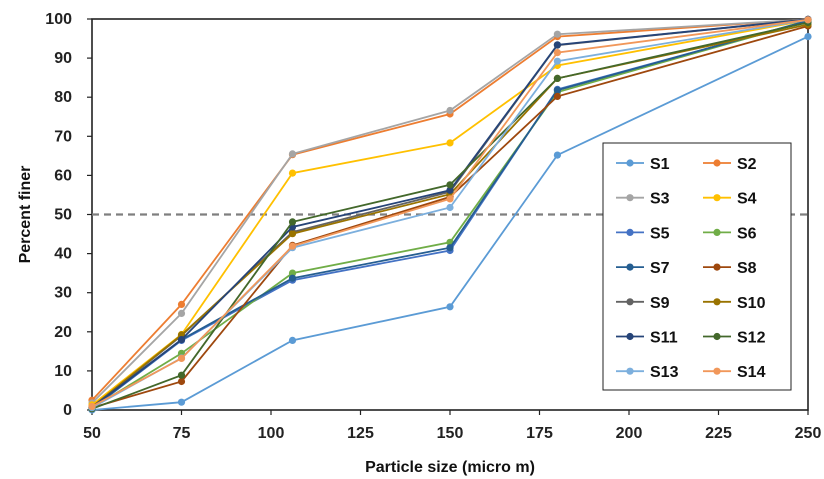  What do you see at coordinates (450, 433) in the screenshot?
I see `x-tick-label: 150` at bounding box center [450, 433].